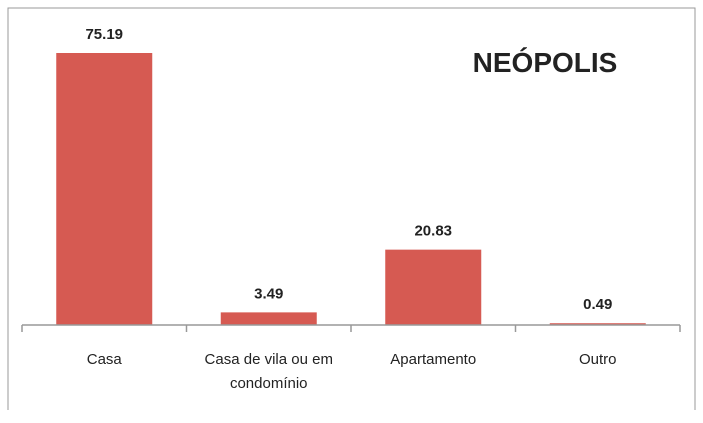 Image resolution: width=703 pixels, height=423 pixels. What do you see at coordinates (433, 359) in the screenshot?
I see `x-tick-label: Apartamento` at bounding box center [433, 359].